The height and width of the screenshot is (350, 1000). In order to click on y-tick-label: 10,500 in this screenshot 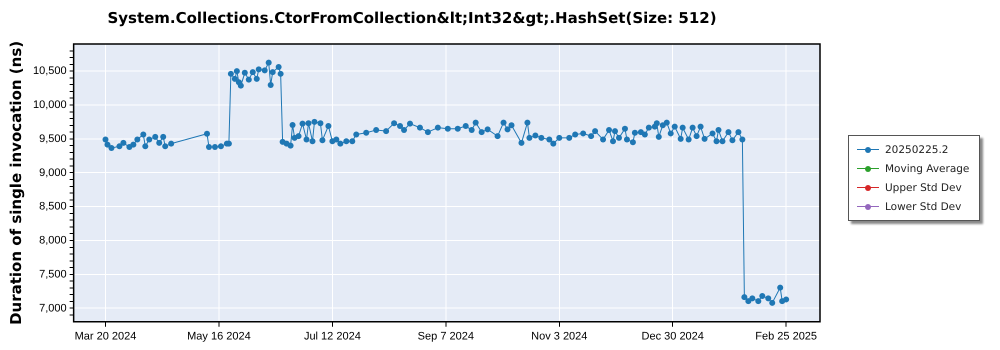, I will do `click(49, 71)`.